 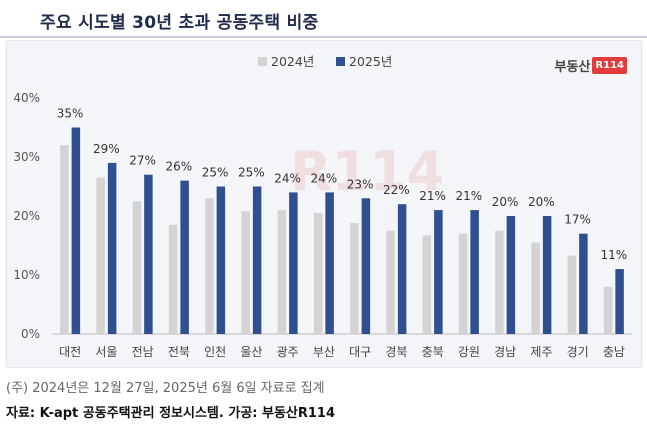 I want to click on x-tick-label: 전남, so click(x=143, y=352).